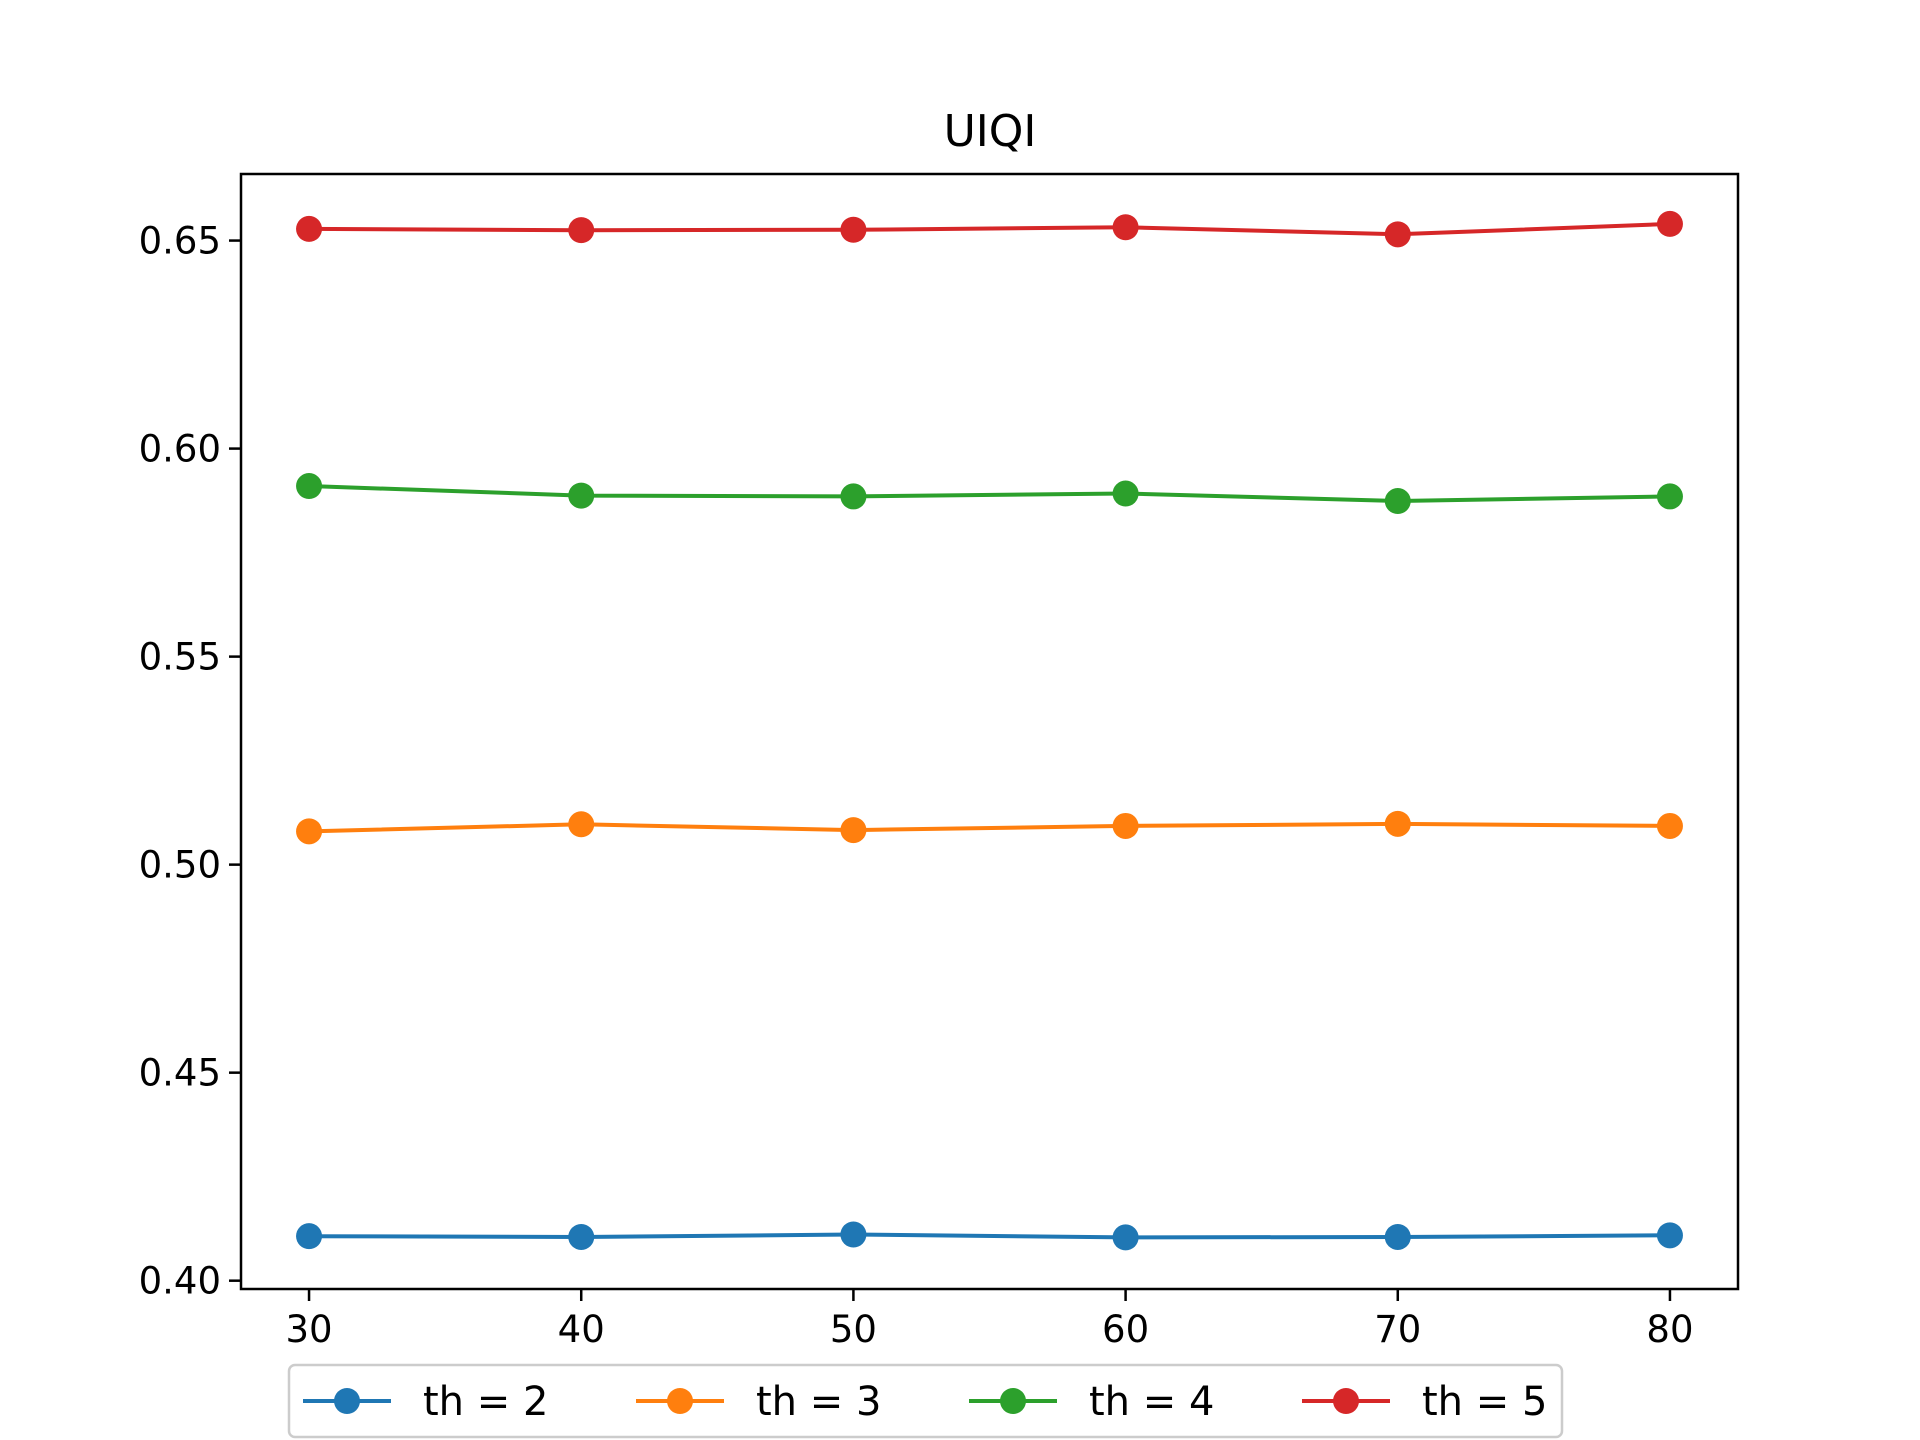 This screenshot has width=1920, height=1440. What do you see at coordinates (180, 657) in the screenshot?
I see `y-tick-label: 0.55` at bounding box center [180, 657].